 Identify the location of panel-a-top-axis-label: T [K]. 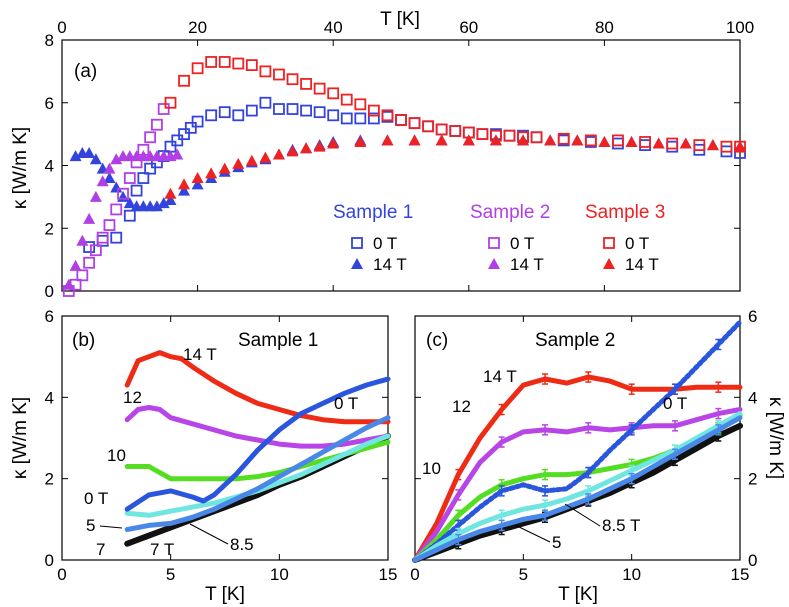
(400, 19).